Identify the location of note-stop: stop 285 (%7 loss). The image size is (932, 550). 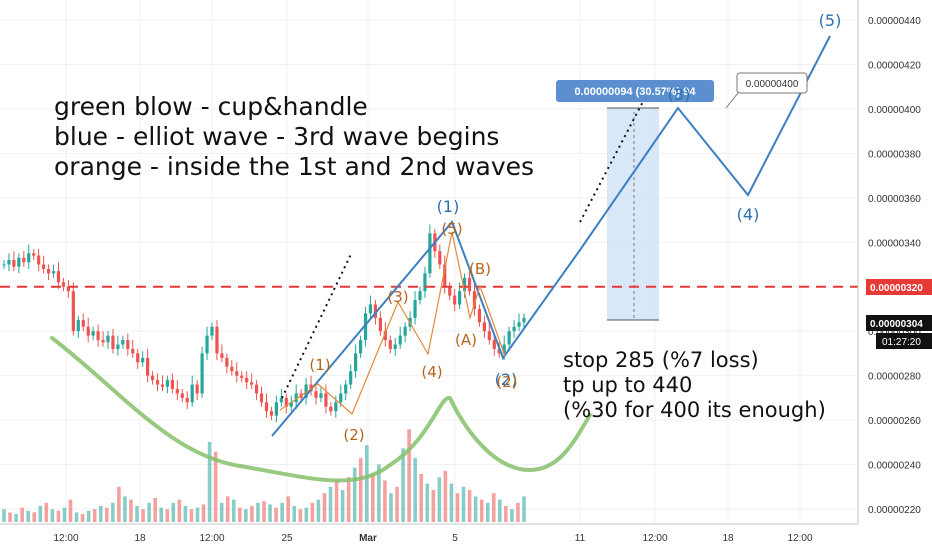
(661, 360).